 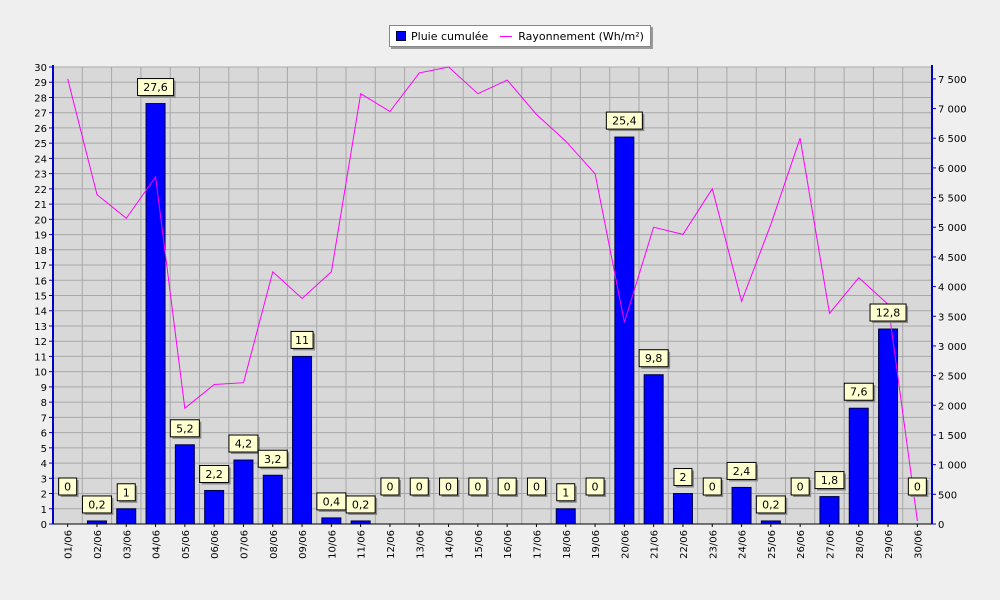 What do you see at coordinates (506, 36) in the screenshot?
I see `legend-swatch-radiation` at bounding box center [506, 36].